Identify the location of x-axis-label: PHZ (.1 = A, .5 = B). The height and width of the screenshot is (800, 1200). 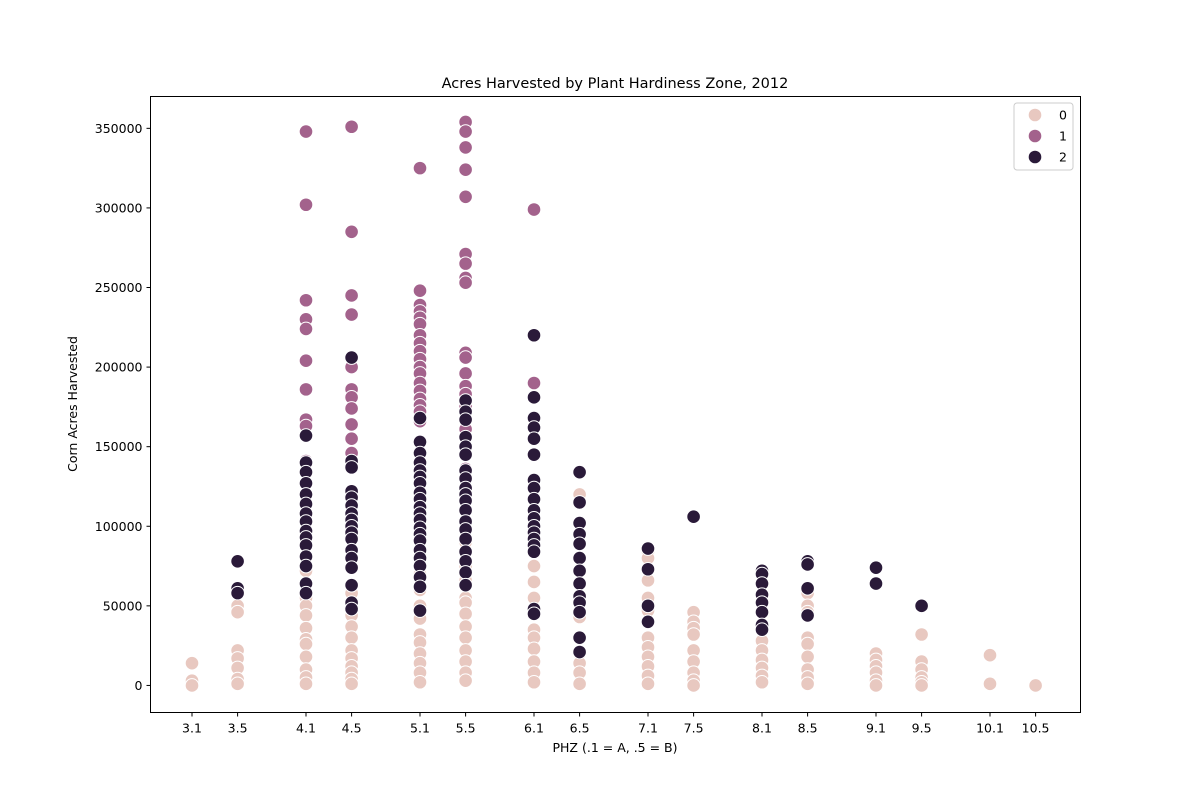
(615, 747).